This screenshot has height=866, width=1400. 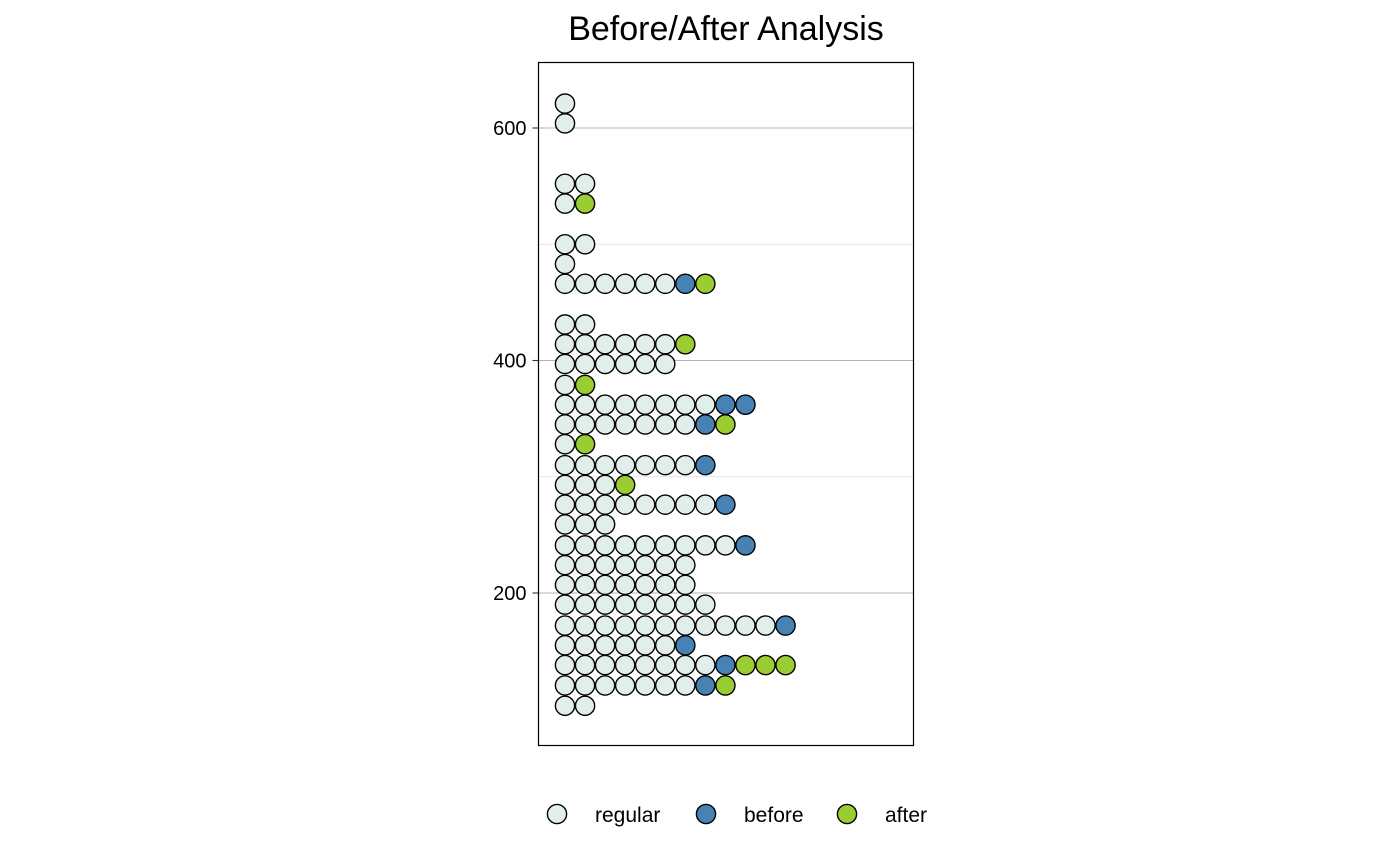 I want to click on chart-title: Before/After Analysis, so click(x=726, y=29).